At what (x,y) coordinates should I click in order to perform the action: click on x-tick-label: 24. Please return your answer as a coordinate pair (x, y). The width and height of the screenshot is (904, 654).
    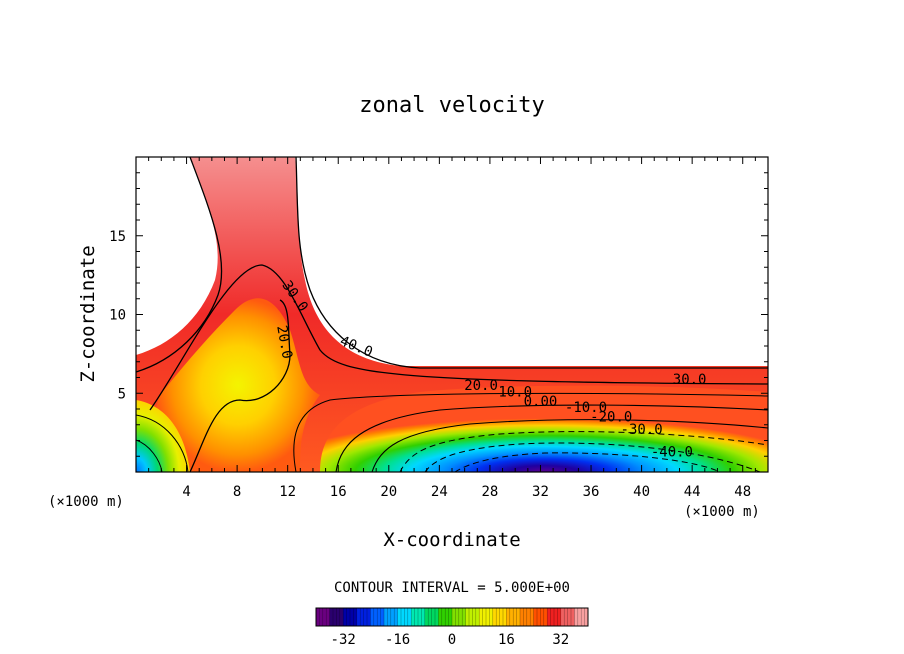
    Looking at the image, I should click on (439, 492).